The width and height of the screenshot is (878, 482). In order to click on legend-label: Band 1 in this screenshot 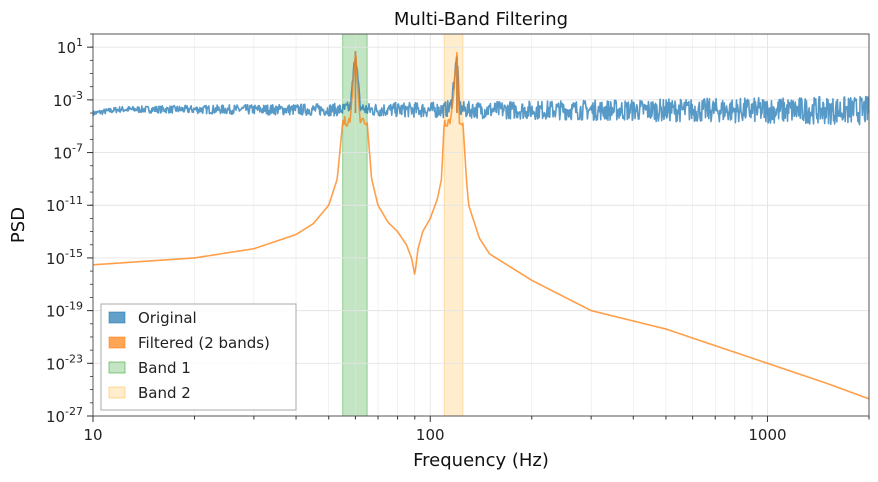, I will do `click(164, 368)`.